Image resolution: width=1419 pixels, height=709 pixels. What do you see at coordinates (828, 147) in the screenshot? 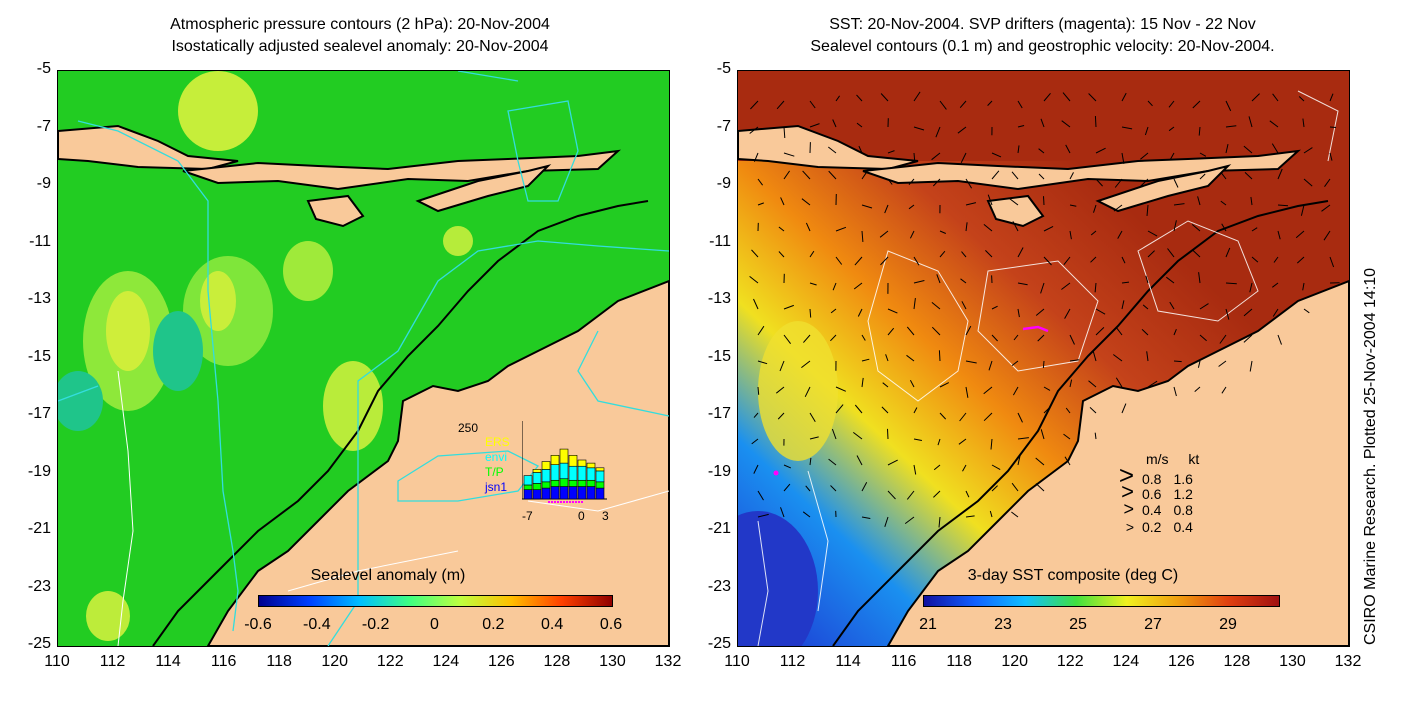
I see `island-java` at bounding box center [828, 147].